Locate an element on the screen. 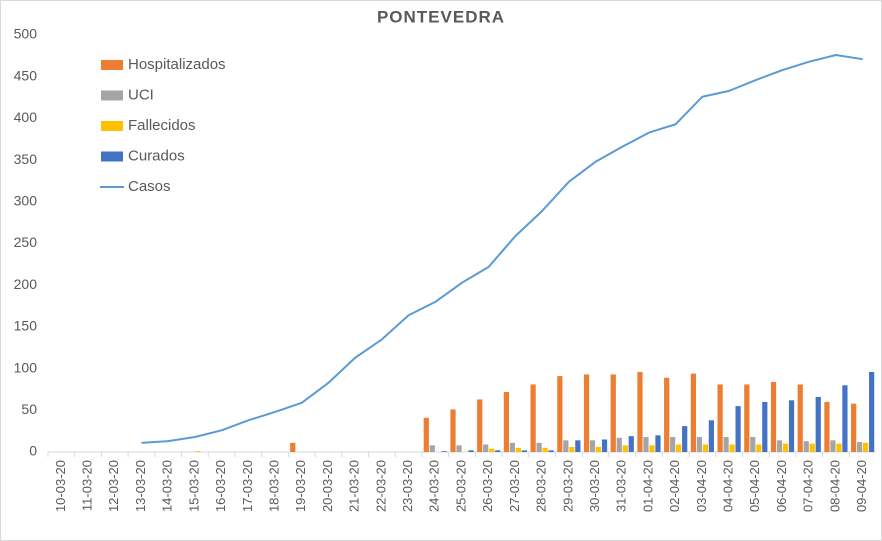 The image size is (882, 541). y-tick-label: 150 is located at coordinates (26, 326).